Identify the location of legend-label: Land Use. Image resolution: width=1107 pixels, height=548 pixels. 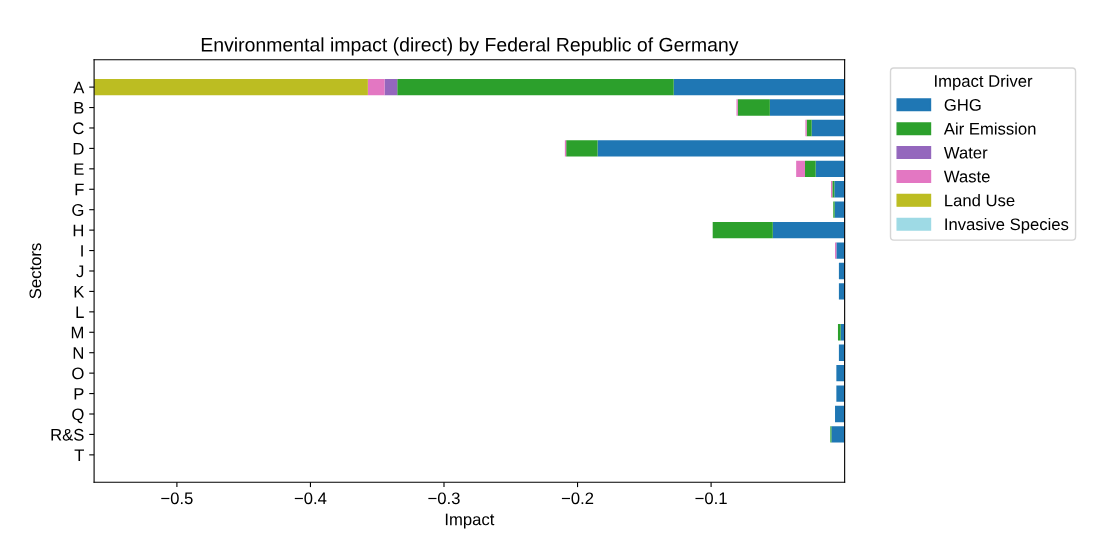
(980, 200).